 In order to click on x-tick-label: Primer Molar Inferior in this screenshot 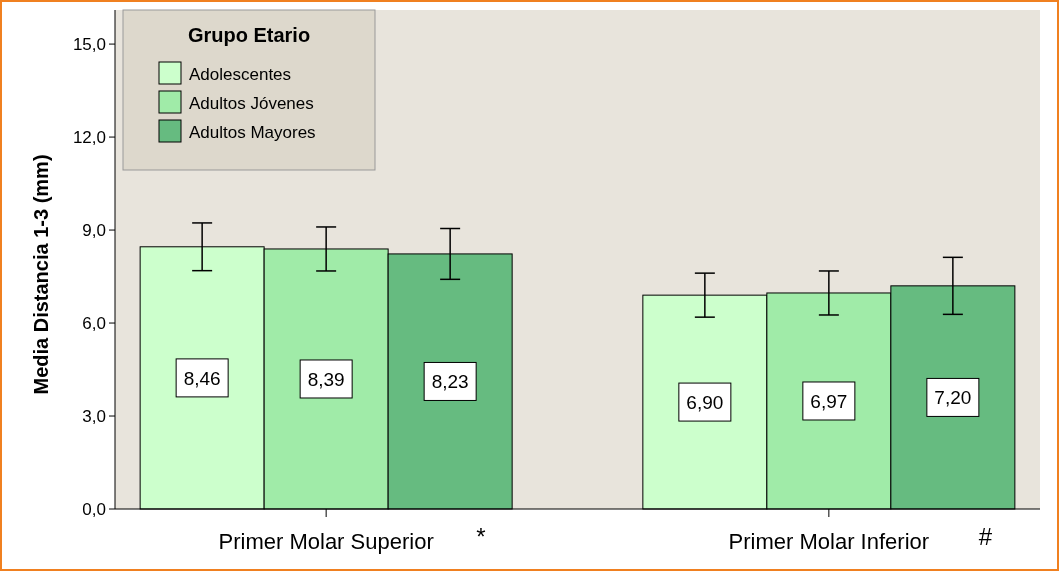, I will do `click(829, 541)`.